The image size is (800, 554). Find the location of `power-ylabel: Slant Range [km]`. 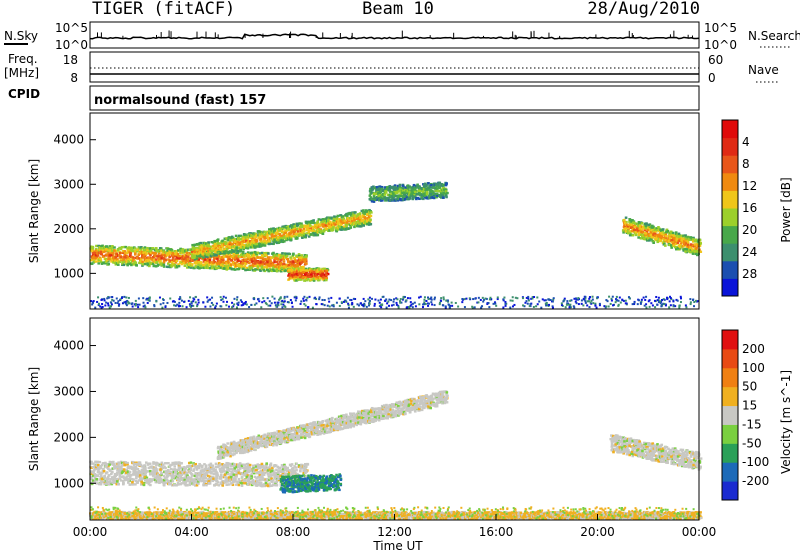

power-ylabel: Slant Range [km] is located at coordinates (34, 211).